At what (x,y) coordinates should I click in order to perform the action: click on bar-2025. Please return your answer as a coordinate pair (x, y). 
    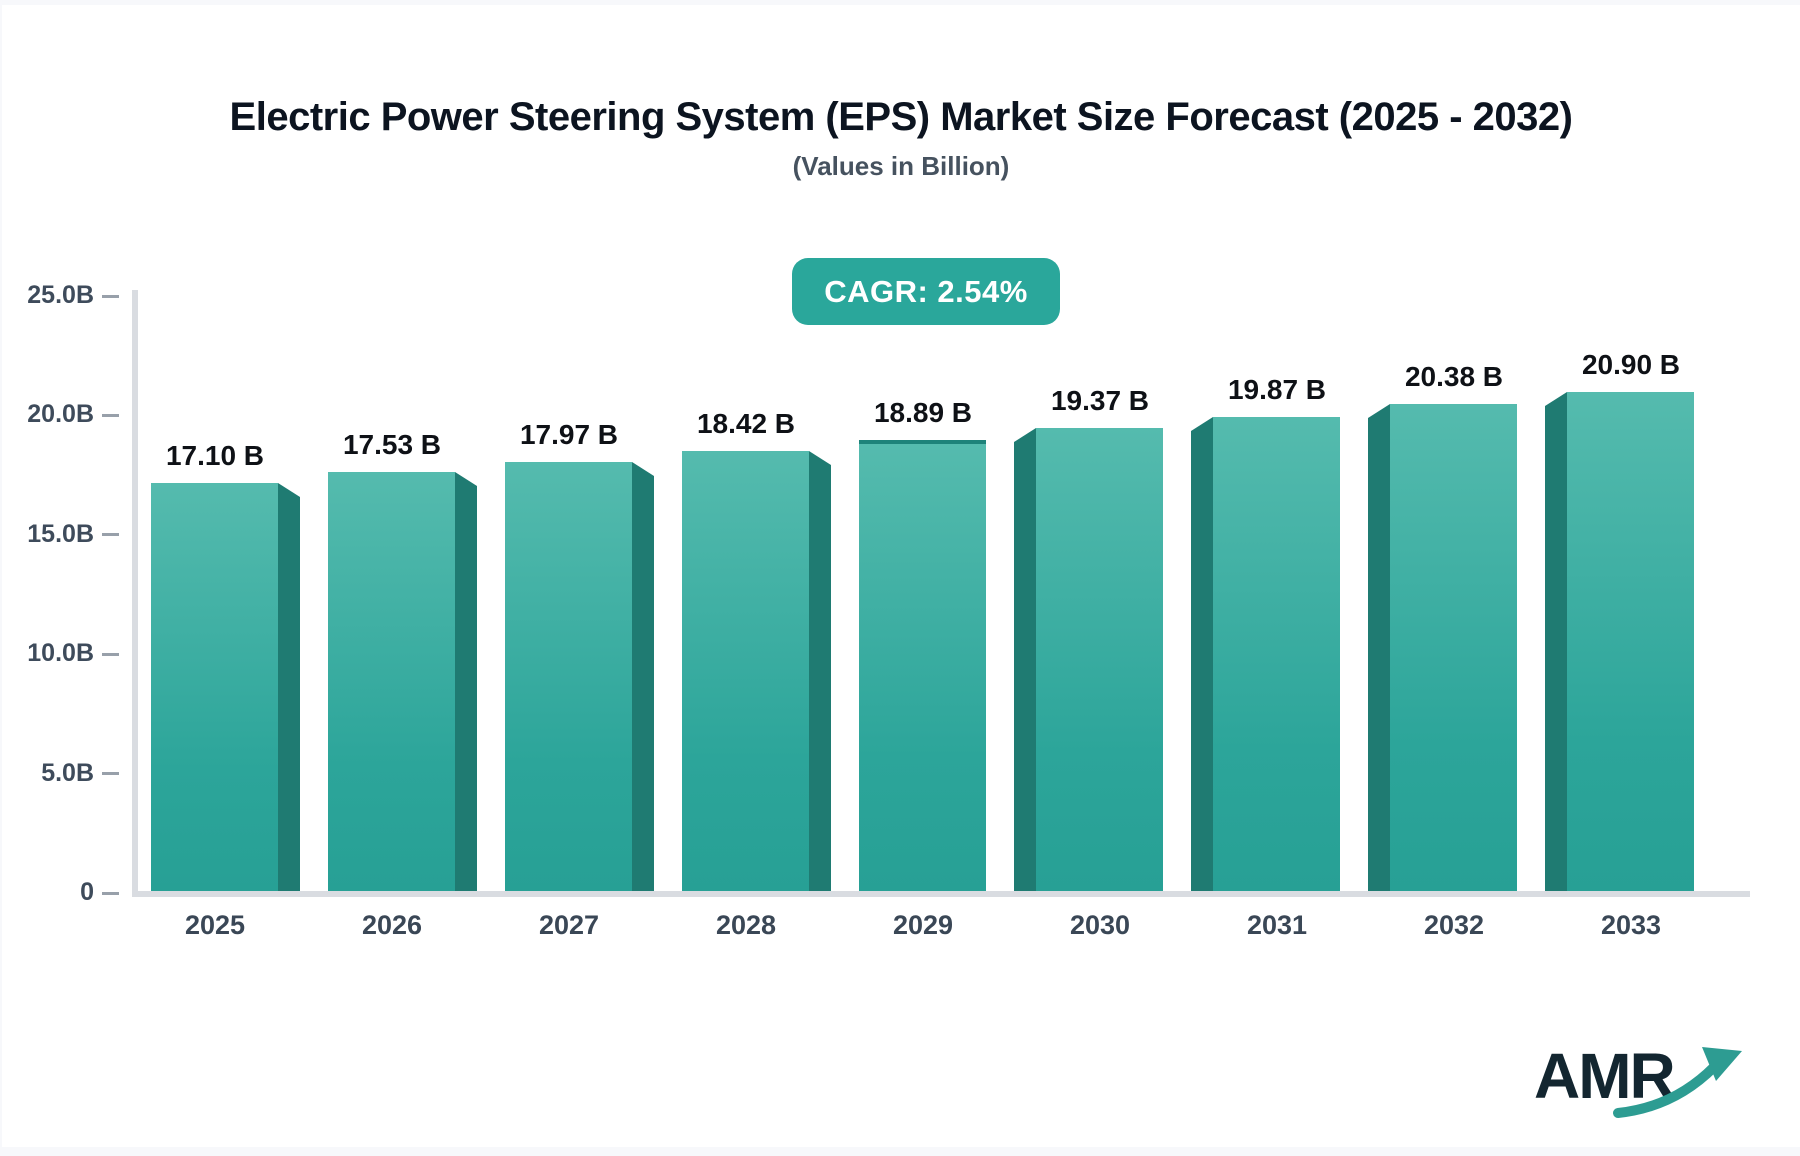
    Looking at the image, I should click on (214, 687).